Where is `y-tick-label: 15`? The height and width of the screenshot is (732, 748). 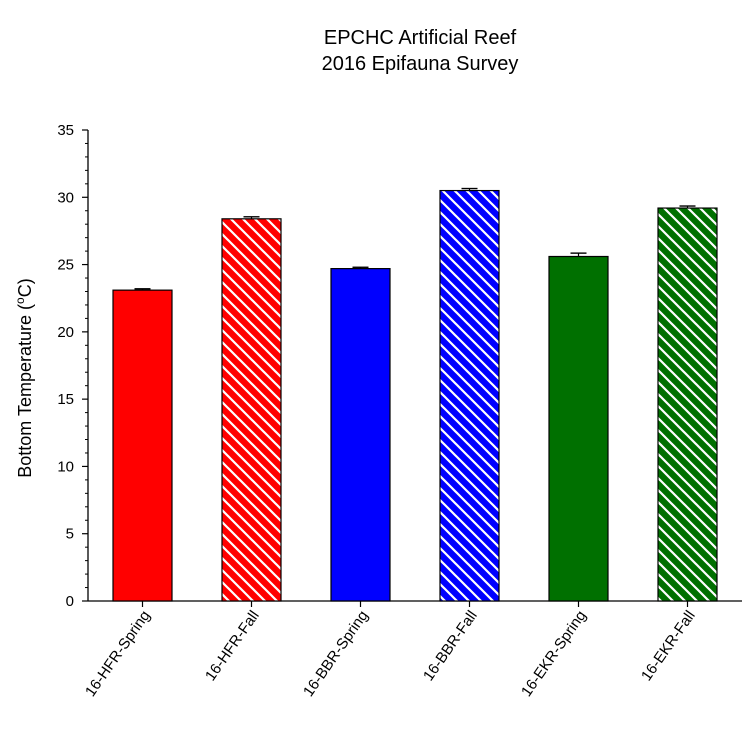 y-tick-label: 15 is located at coordinates (65, 399).